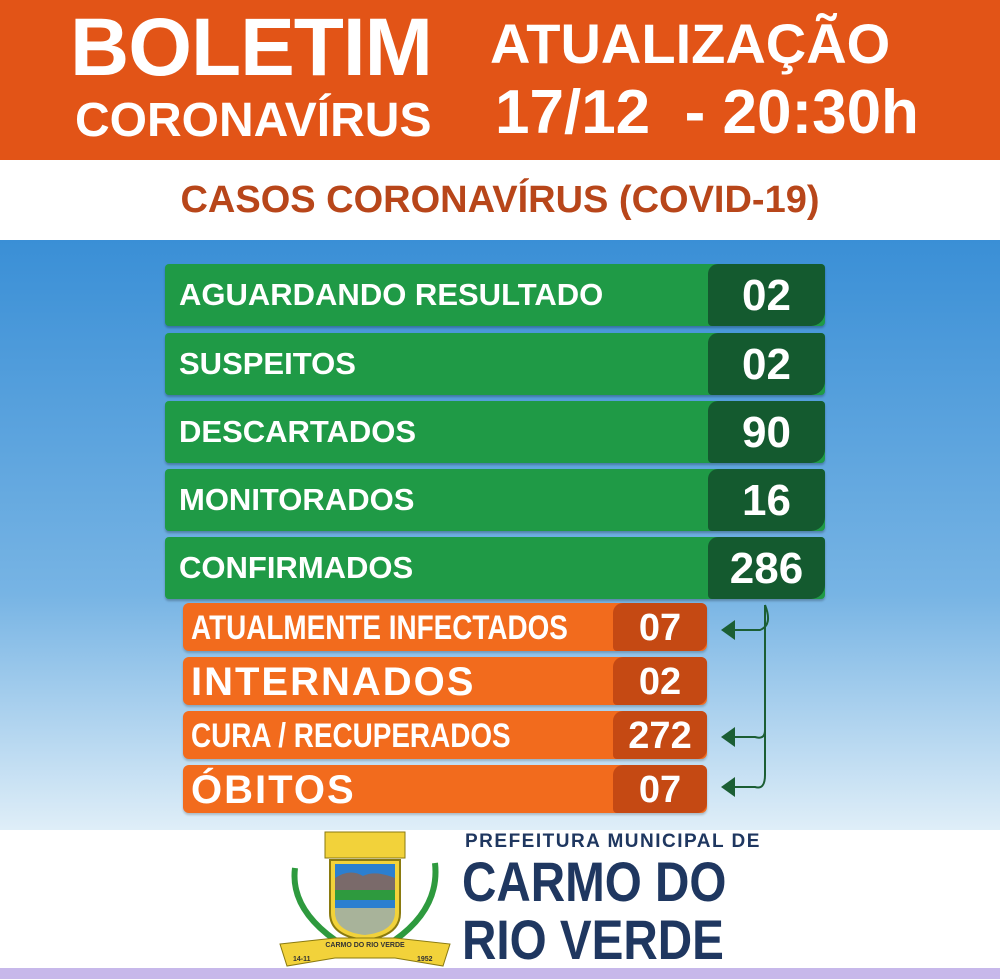 The height and width of the screenshot is (979, 1000). I want to click on stat-value: 90, so click(766, 432).